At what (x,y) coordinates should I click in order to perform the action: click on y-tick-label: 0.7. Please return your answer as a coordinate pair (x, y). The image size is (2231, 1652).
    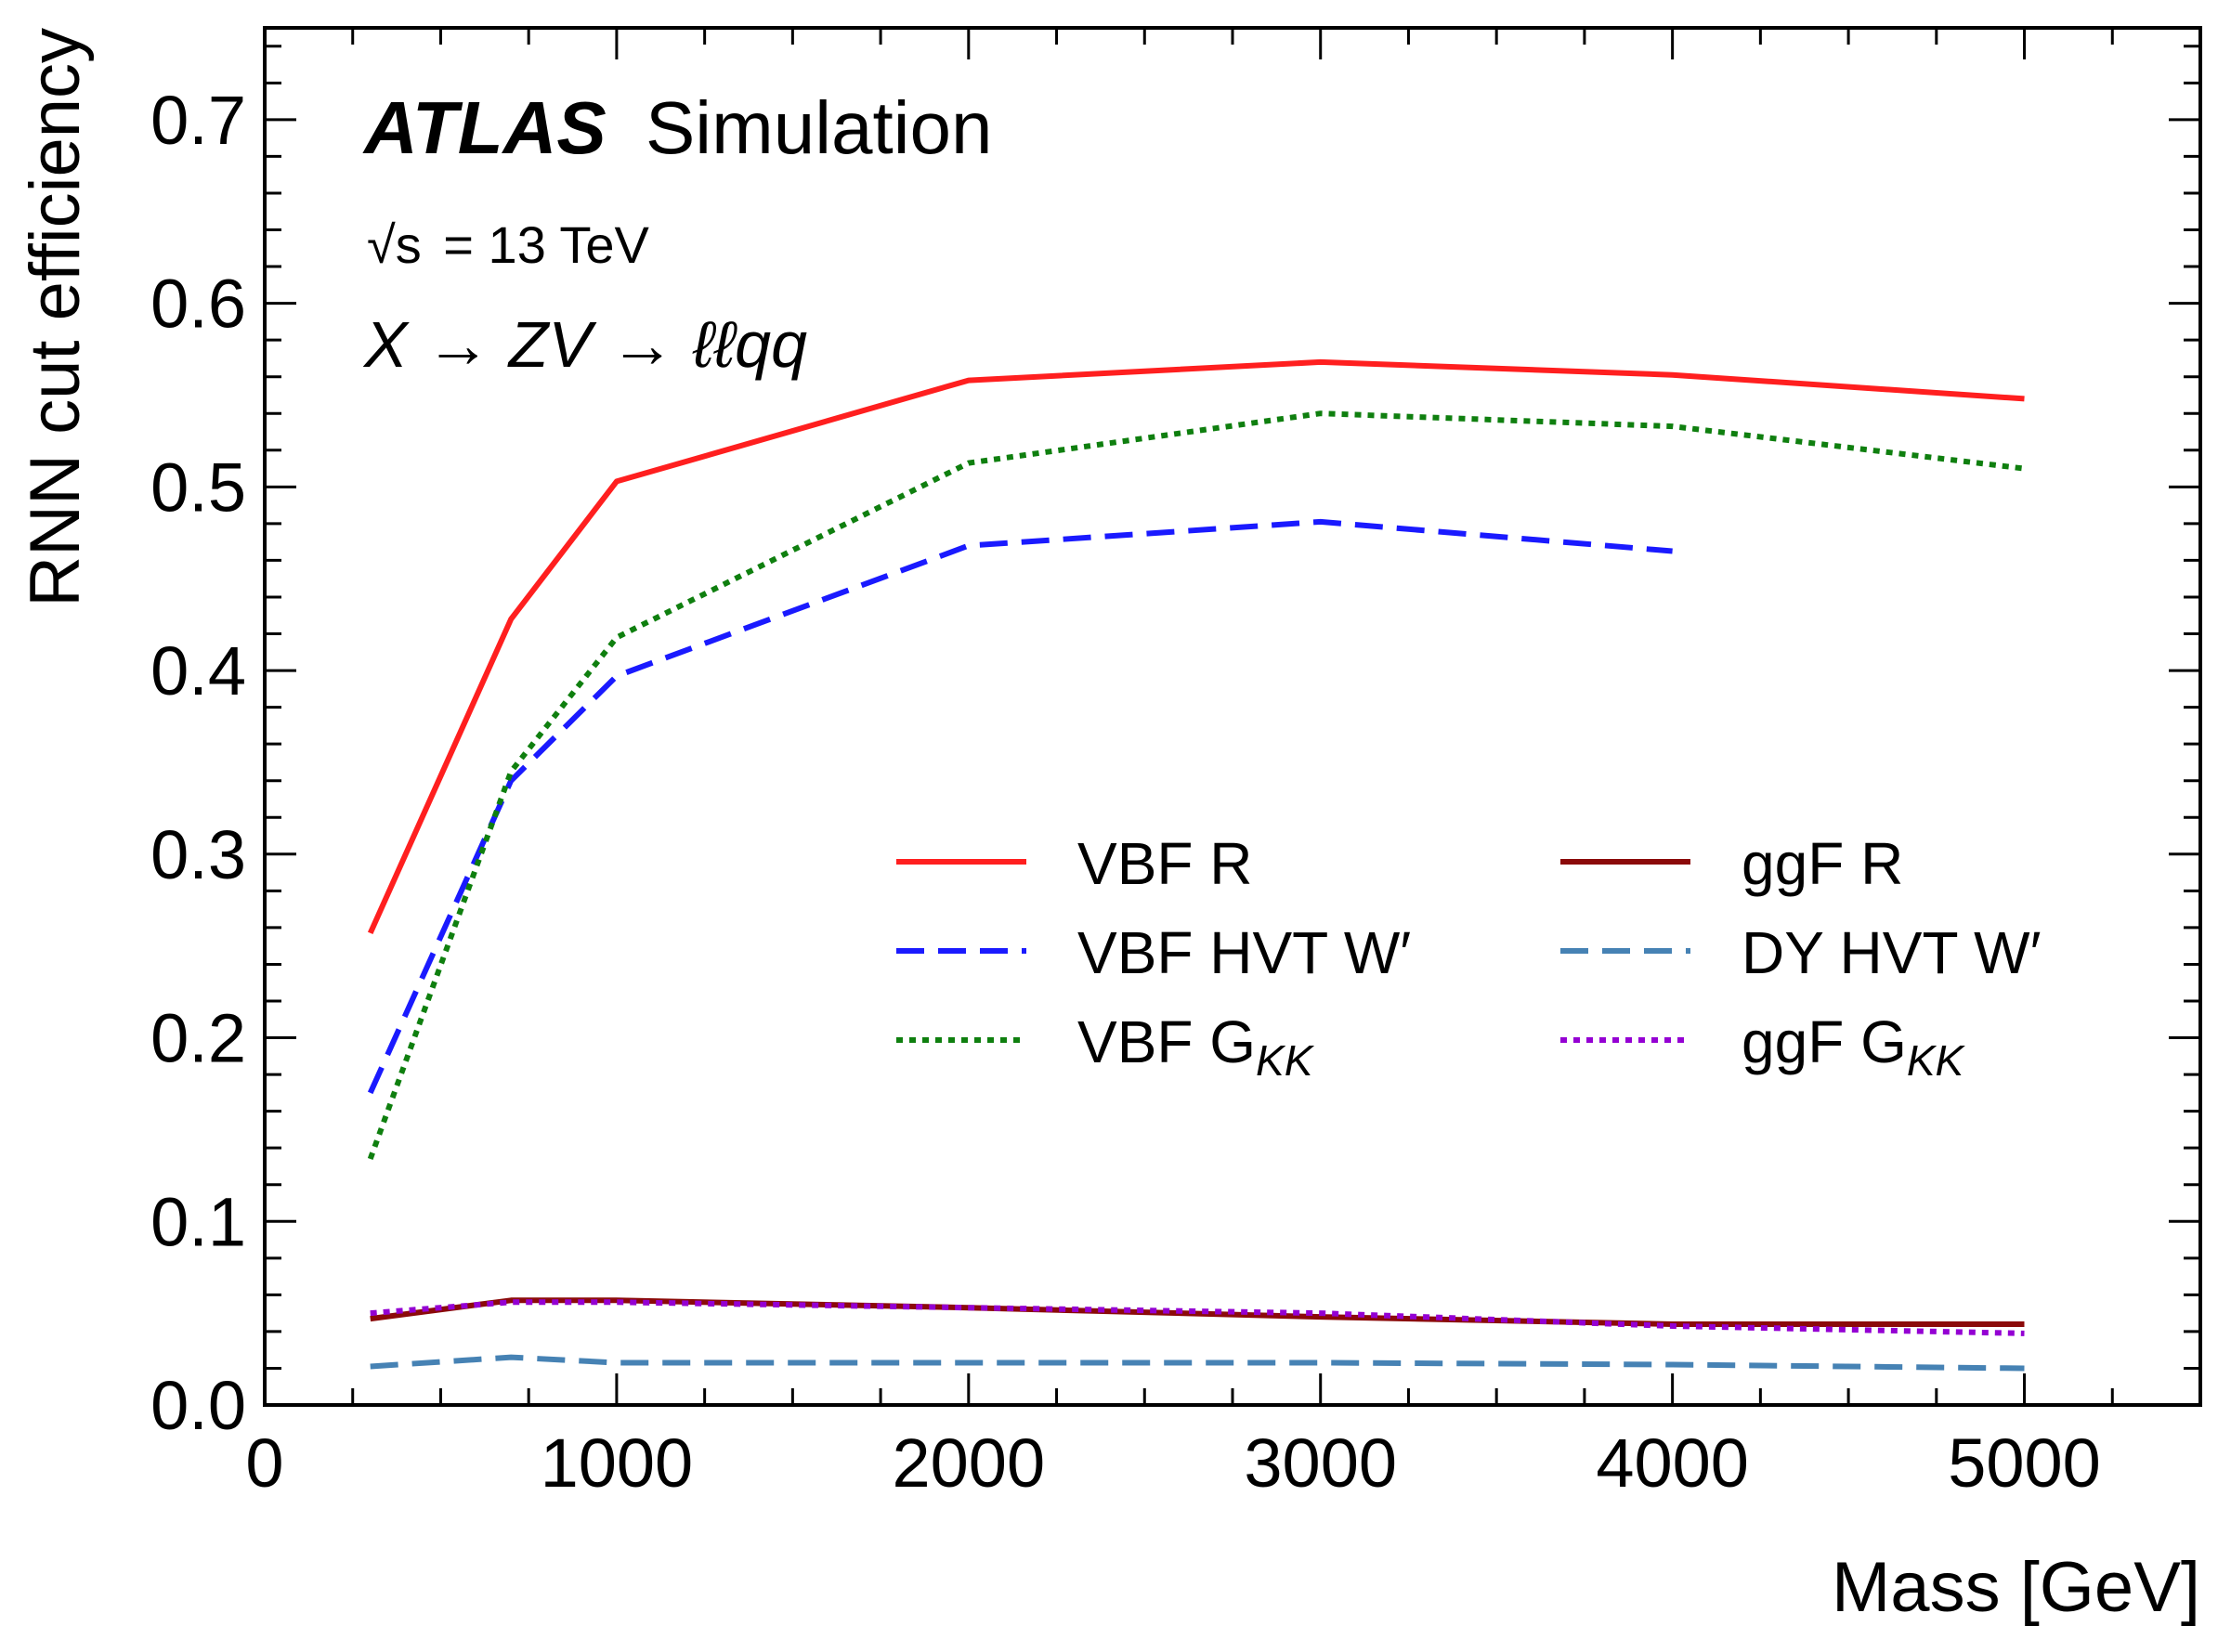
    Looking at the image, I should click on (198, 121).